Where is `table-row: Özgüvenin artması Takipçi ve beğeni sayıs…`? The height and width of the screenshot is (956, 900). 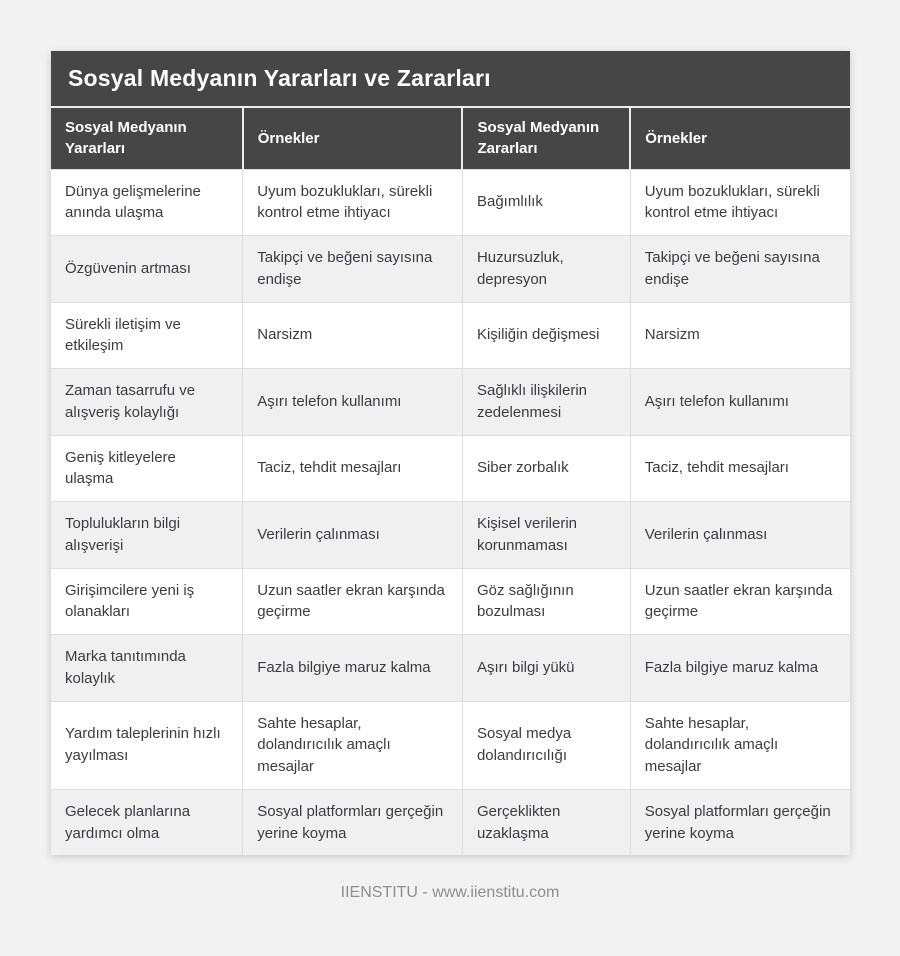
table-row: Özgüvenin artması Takipçi ve beğeni sayıs… is located at coordinates (450, 268).